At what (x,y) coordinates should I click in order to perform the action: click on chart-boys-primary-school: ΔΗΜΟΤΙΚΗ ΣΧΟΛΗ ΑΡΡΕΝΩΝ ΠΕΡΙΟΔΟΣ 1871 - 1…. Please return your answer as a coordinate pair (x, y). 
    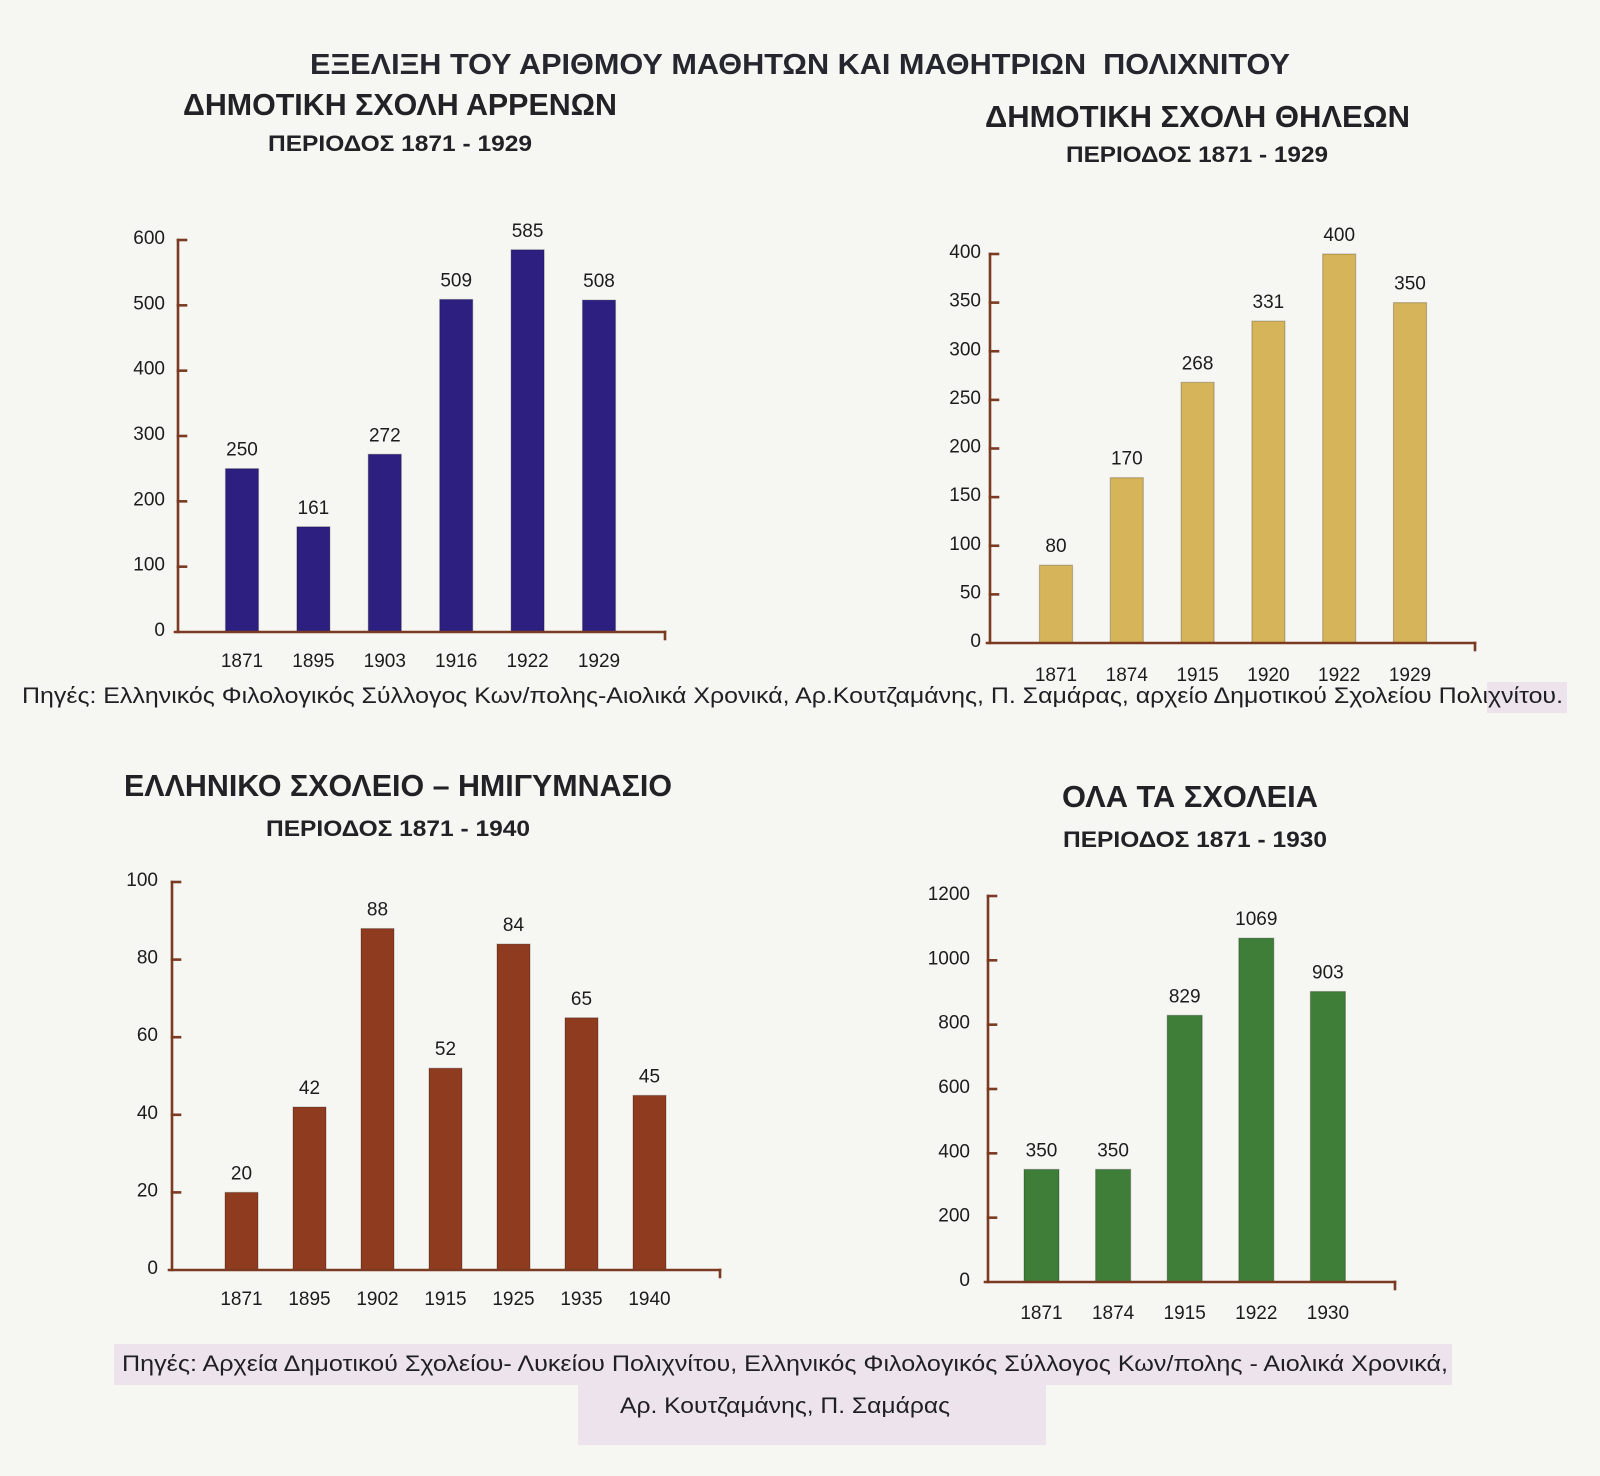
    Looking at the image, I should click on (400, 379).